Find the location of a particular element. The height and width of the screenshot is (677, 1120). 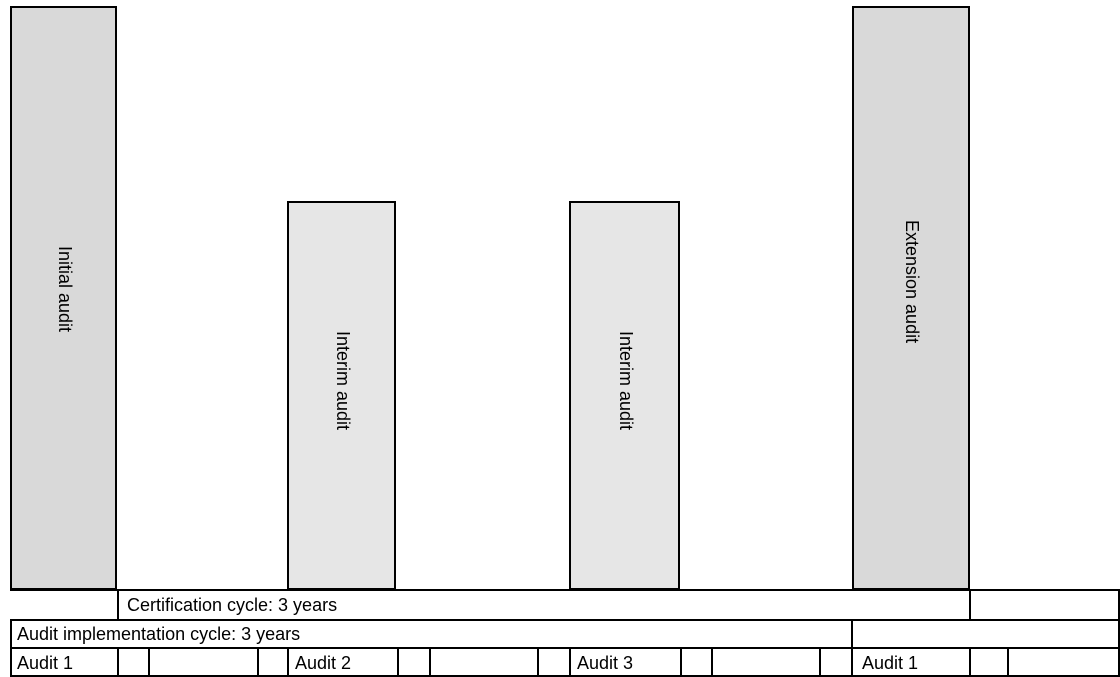

table-left-border is located at coordinates (11, 648).